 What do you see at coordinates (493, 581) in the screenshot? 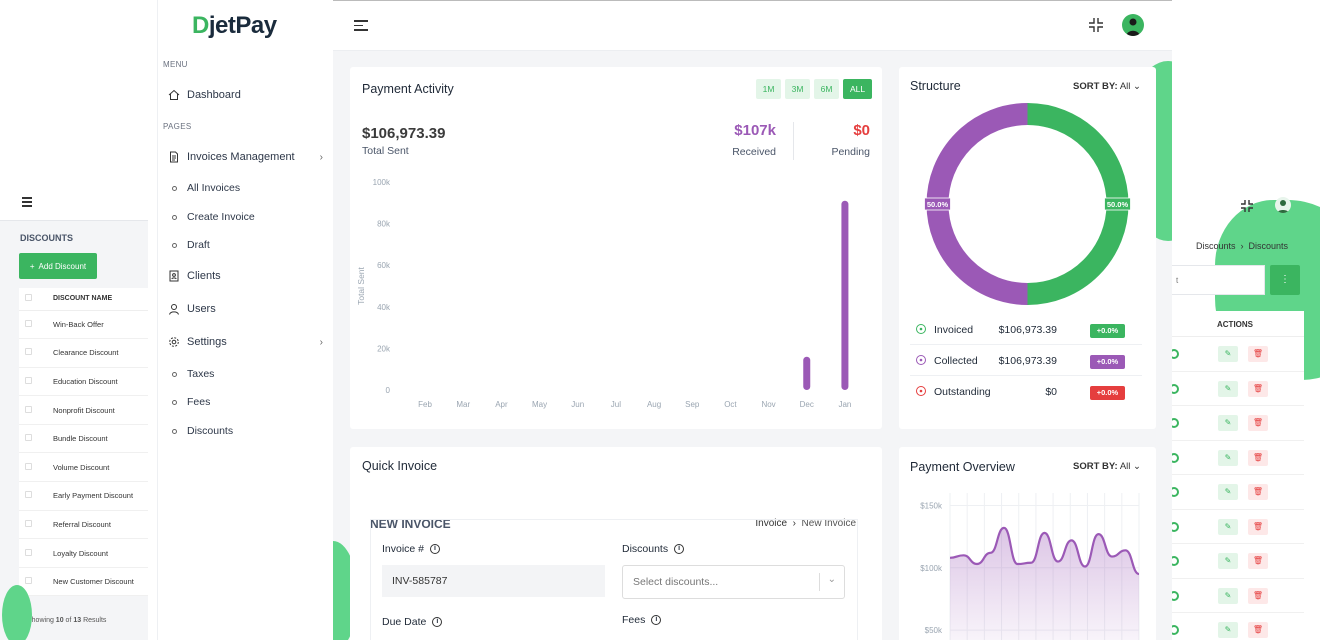
I see `invoice-number-field: INV-585787` at bounding box center [493, 581].